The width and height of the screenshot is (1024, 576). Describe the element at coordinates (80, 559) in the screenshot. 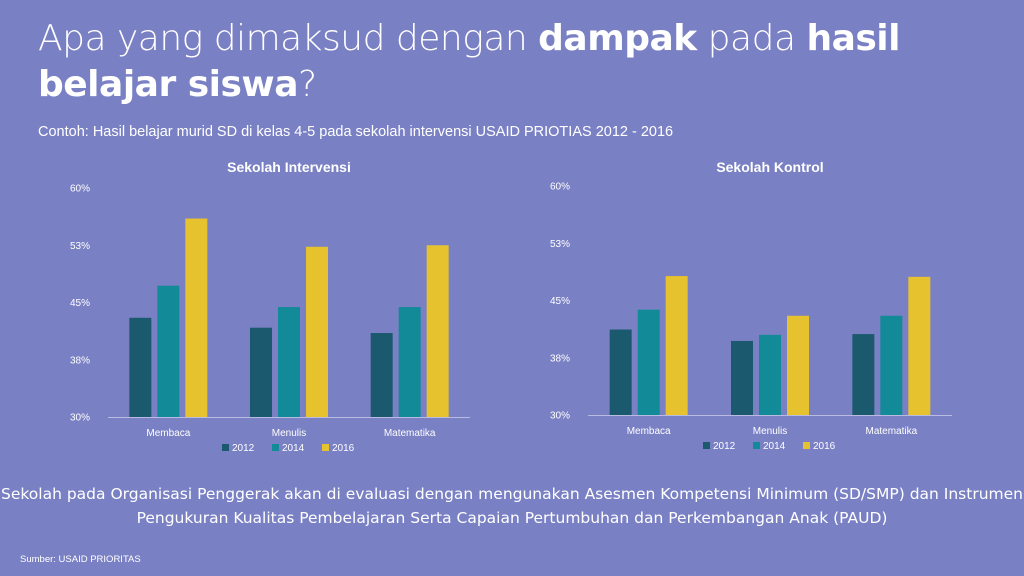

I see `source-credit: Sumber: USAID PRIORITAS` at that location.